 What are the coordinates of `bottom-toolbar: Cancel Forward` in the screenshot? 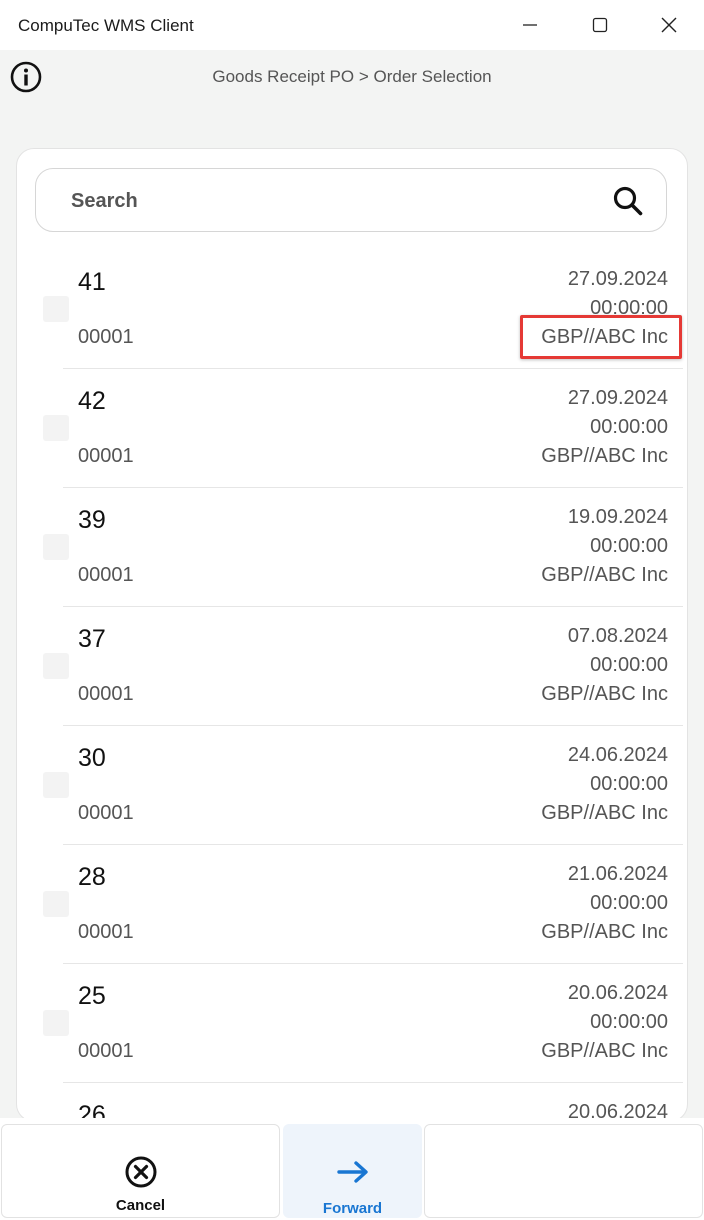 It's located at (352, 1169).